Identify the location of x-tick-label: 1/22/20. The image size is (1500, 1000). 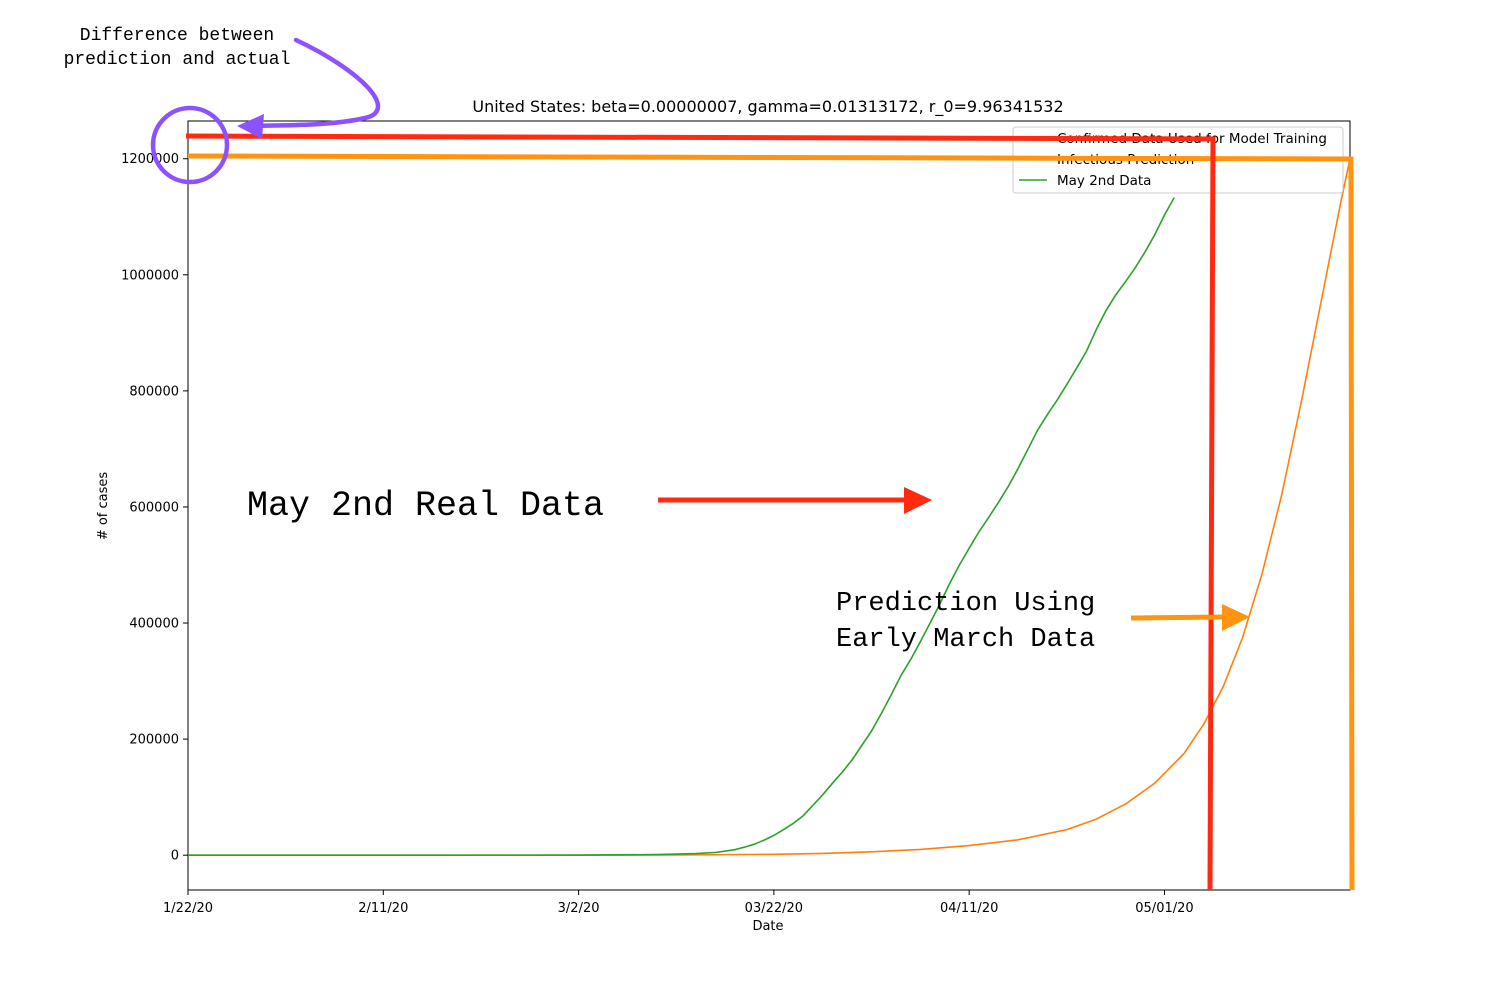
(188, 908).